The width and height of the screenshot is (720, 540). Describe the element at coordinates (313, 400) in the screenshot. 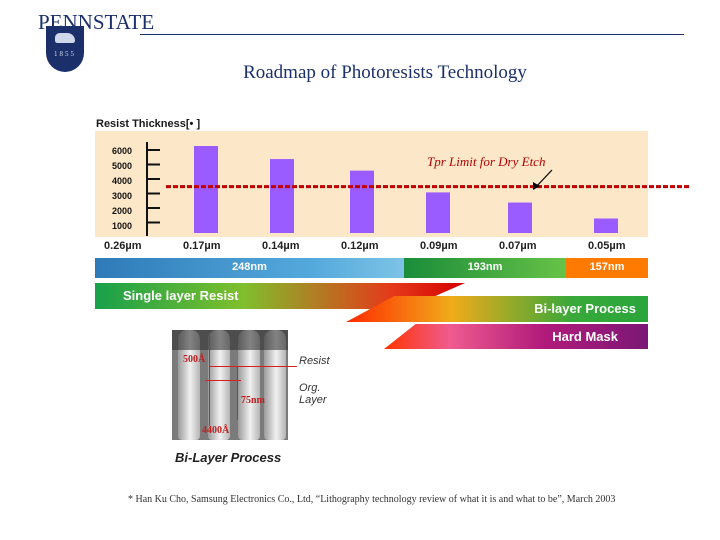

I see `label-layer: Layer` at that location.